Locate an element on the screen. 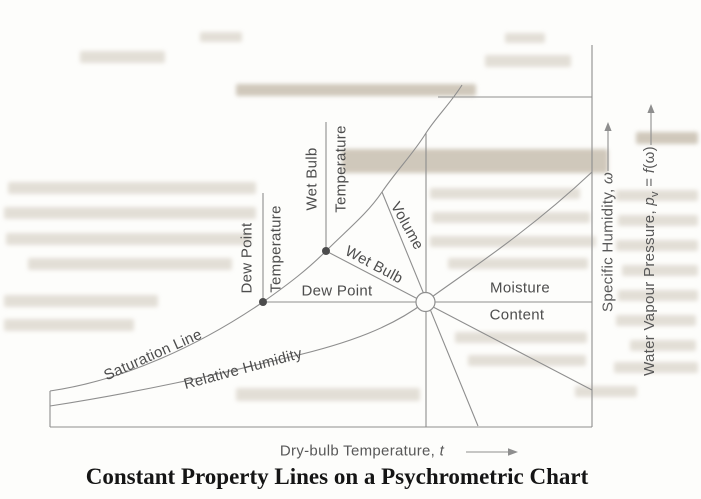 The height and width of the screenshot is (499, 701). temperature-symbol: t is located at coordinates (442, 451).